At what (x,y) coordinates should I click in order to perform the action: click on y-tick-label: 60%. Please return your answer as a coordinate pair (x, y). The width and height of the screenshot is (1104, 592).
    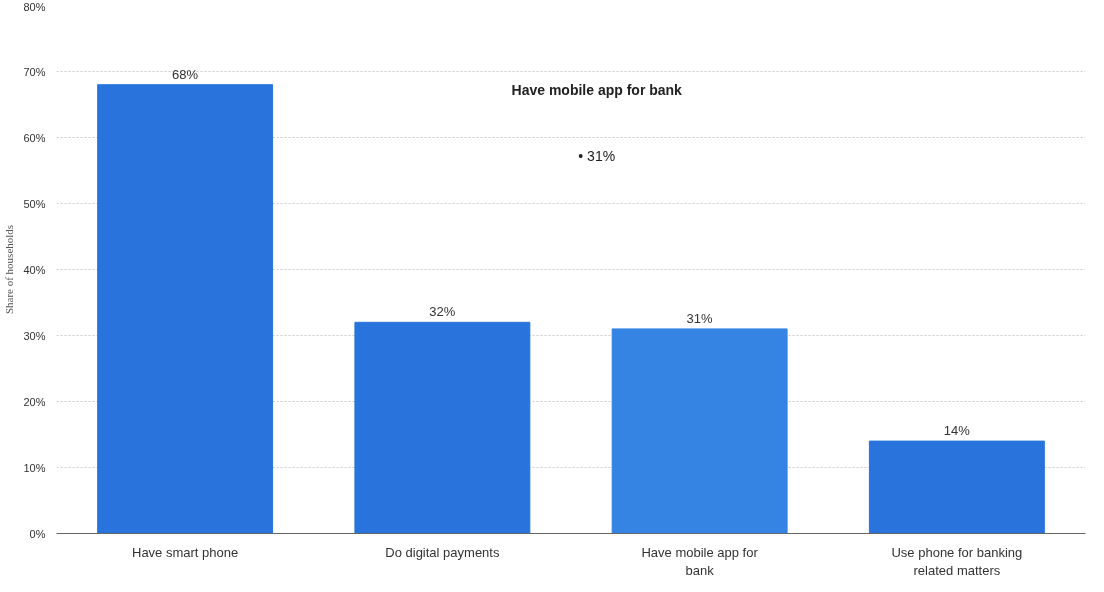
    Looking at the image, I should click on (34, 137).